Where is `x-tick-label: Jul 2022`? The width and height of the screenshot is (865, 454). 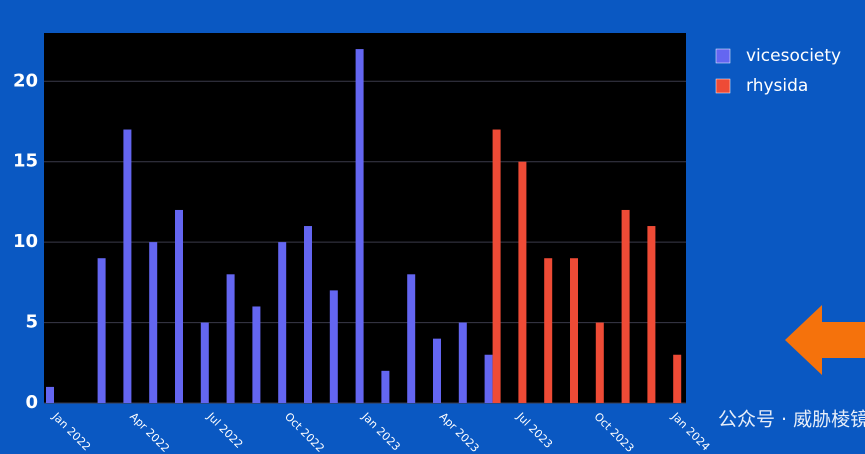
x-tick-label: Jul 2022 is located at coordinates (225, 430).